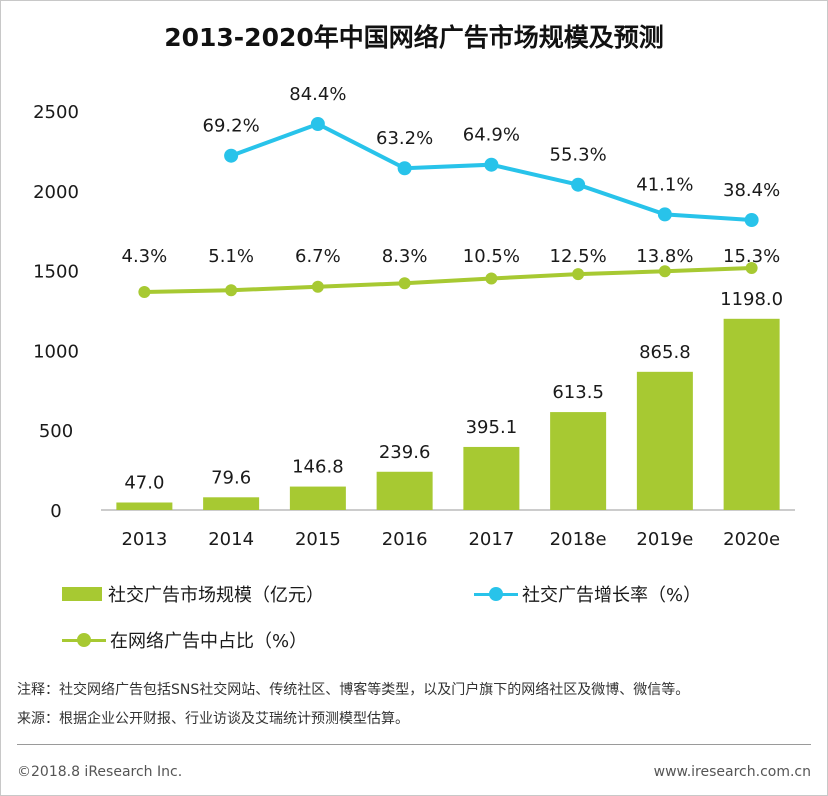  I want to click on share-value-label: 12.5%, so click(578, 256).